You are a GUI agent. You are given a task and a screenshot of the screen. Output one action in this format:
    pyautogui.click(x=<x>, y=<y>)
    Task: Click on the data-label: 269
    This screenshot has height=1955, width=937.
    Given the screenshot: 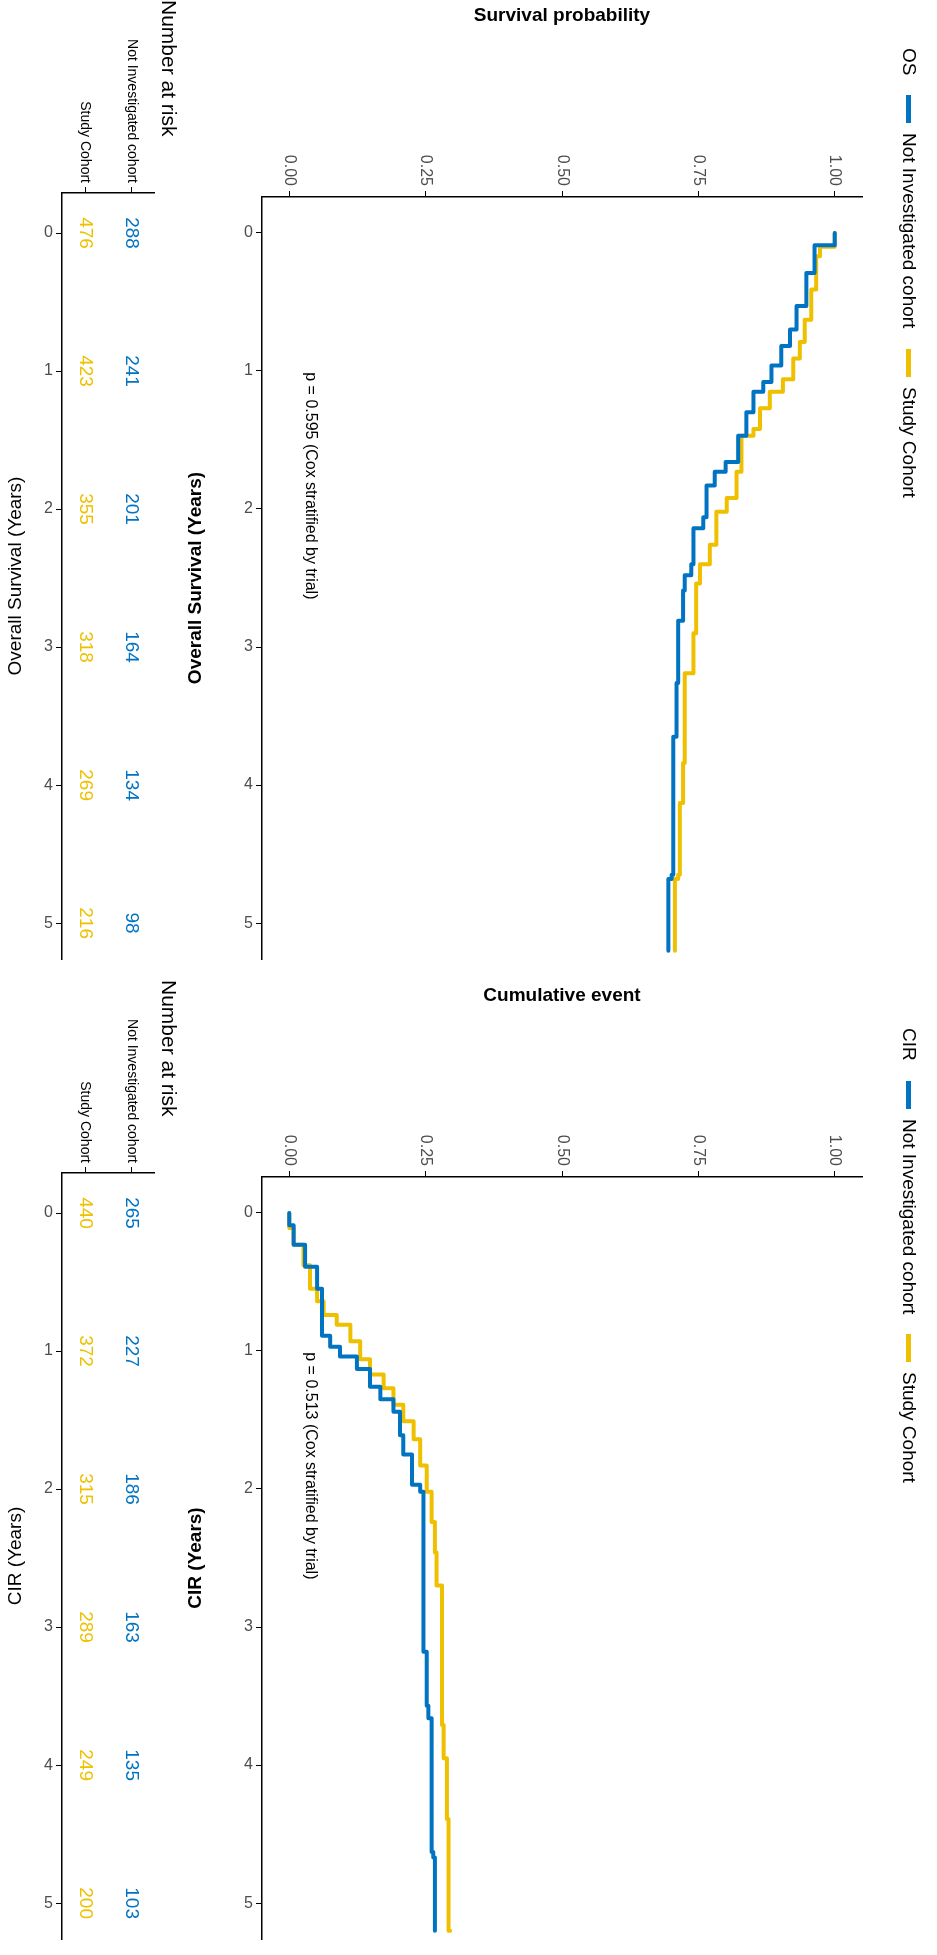 What is the action you would take?
    pyautogui.click(x=86, y=785)
    